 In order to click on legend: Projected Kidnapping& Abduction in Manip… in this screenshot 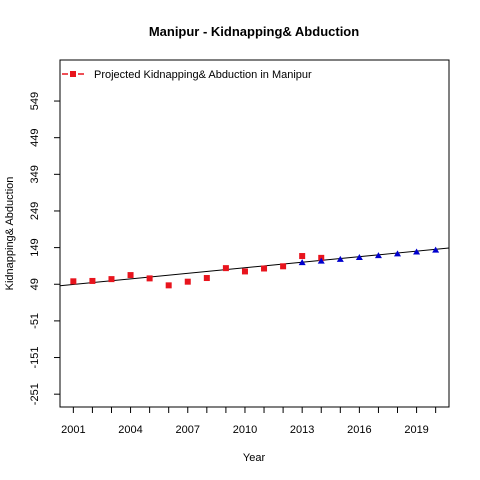, I will do `click(187, 75)`.